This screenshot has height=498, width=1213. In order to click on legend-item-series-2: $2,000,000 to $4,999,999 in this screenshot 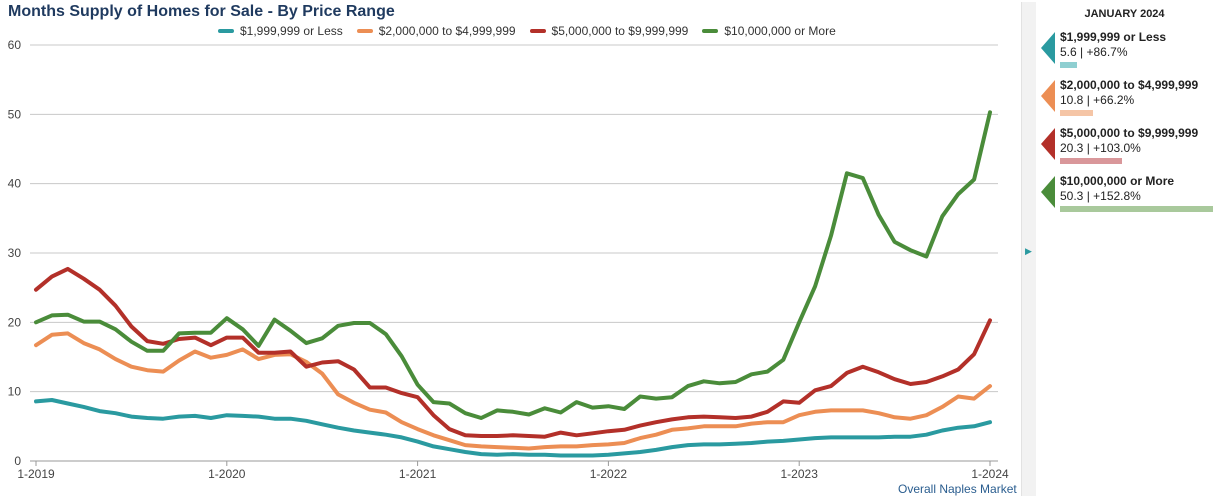, I will do `click(436, 31)`.